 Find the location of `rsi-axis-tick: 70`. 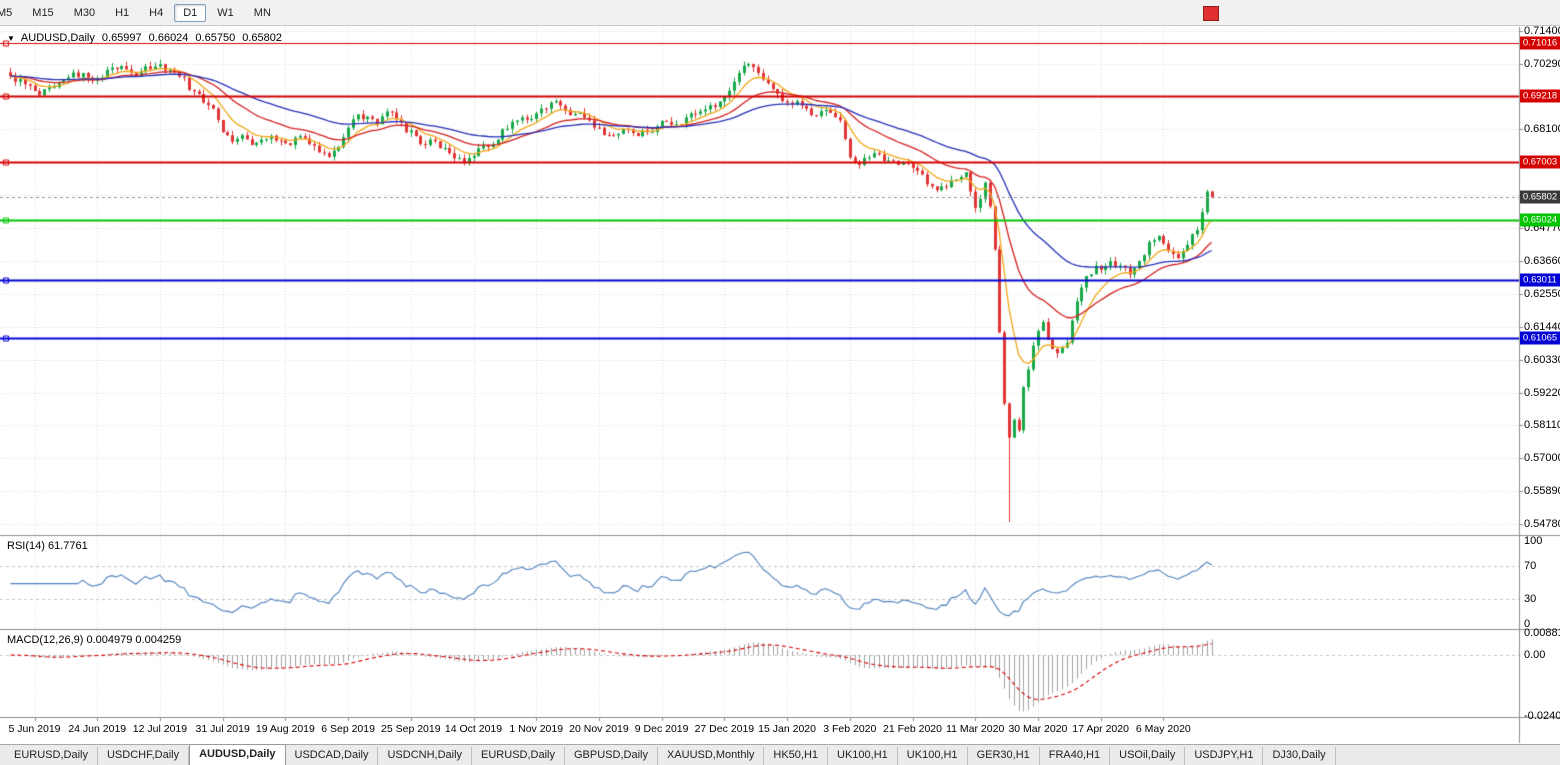

rsi-axis-tick: 70 is located at coordinates (1530, 565).